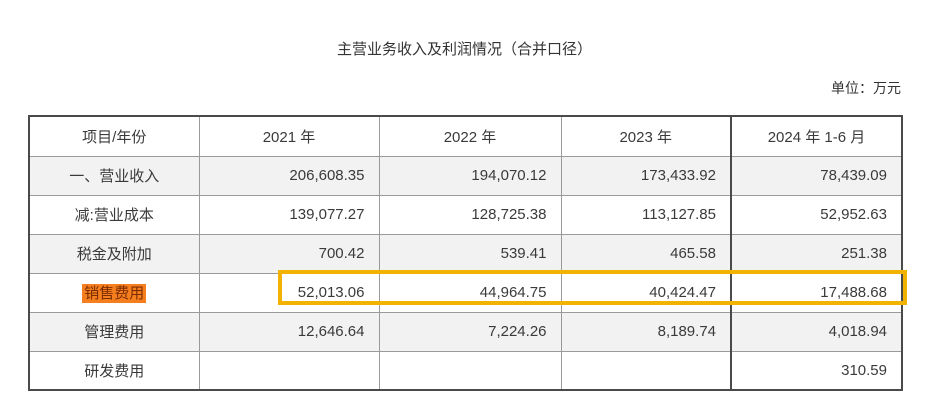 This screenshot has height=408, width=929. What do you see at coordinates (646, 292) in the screenshot?
I see `value-cell: 40,424.47` at bounding box center [646, 292].